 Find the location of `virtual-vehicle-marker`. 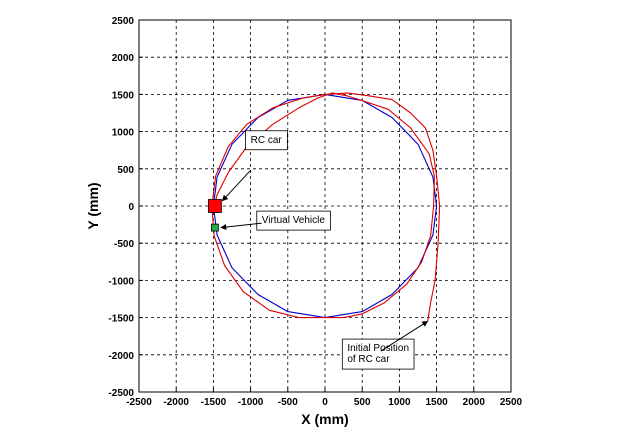

virtual-vehicle-marker is located at coordinates (214, 227).